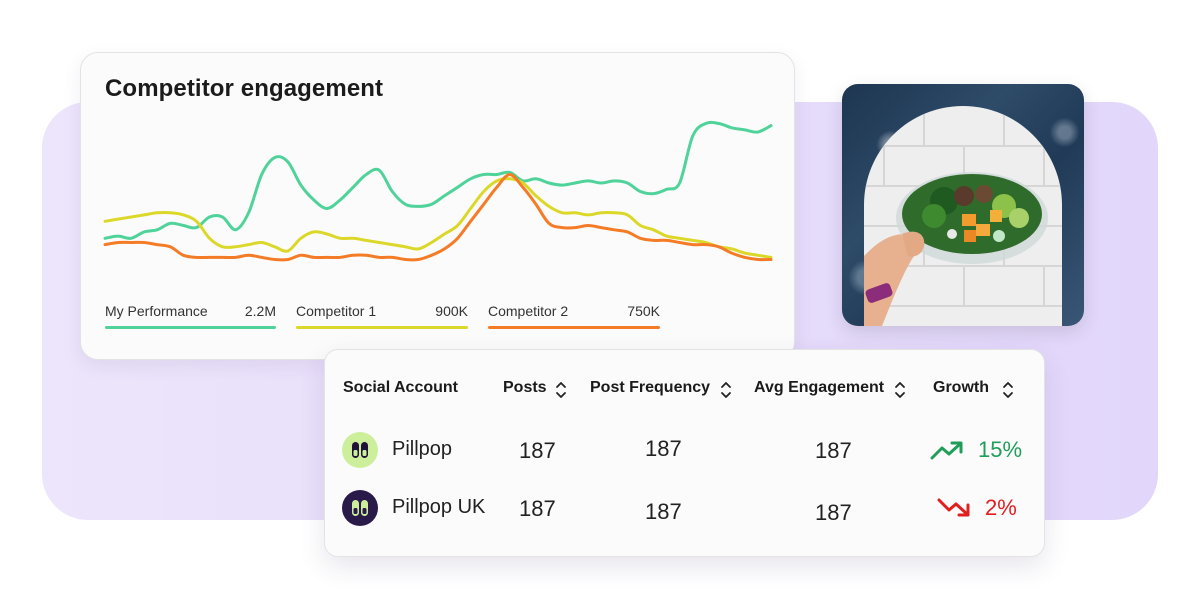 The height and width of the screenshot is (600, 1200). I want to click on legend-item-competitor-1: Competitor 1 900K, so click(382, 316).